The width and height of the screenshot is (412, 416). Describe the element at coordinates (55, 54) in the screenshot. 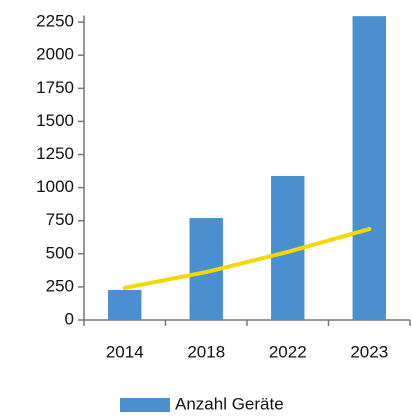

I see `y-tick-label: 2000` at that location.